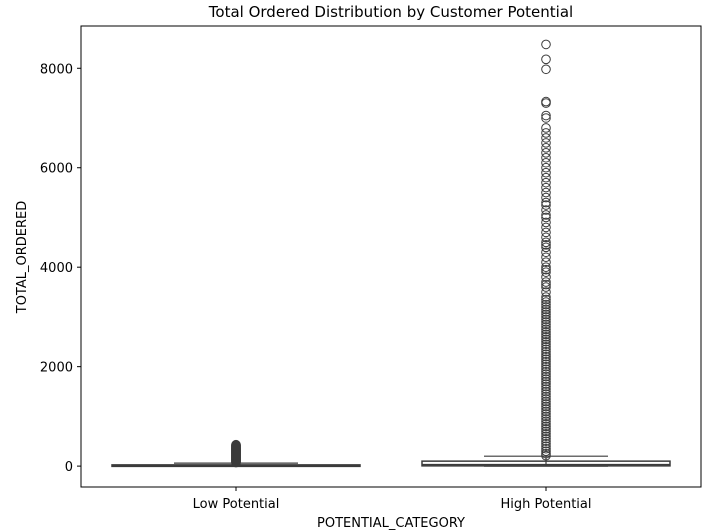 This screenshot has width=728, height=530. What do you see at coordinates (546, 463) in the screenshot?
I see `box-iqr` at bounding box center [546, 463].